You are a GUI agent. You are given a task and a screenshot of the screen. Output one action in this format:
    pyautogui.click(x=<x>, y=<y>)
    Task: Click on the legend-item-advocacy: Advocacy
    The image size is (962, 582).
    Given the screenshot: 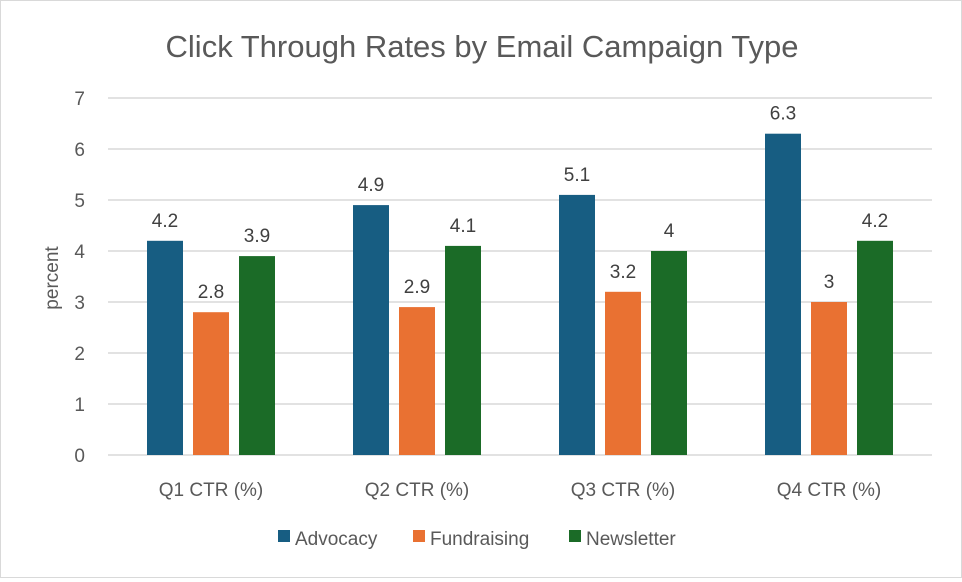 What is the action you would take?
    pyautogui.click(x=328, y=539)
    